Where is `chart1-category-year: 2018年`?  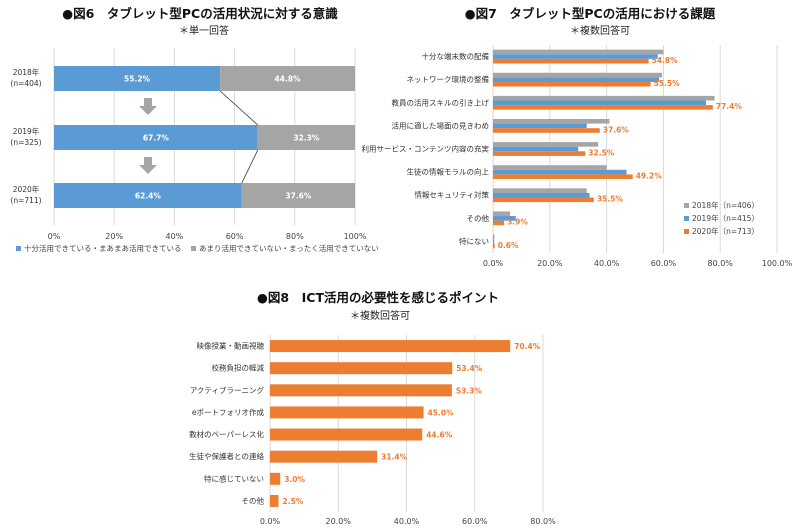 chart1-category-year: 2018年 is located at coordinates (26, 72).